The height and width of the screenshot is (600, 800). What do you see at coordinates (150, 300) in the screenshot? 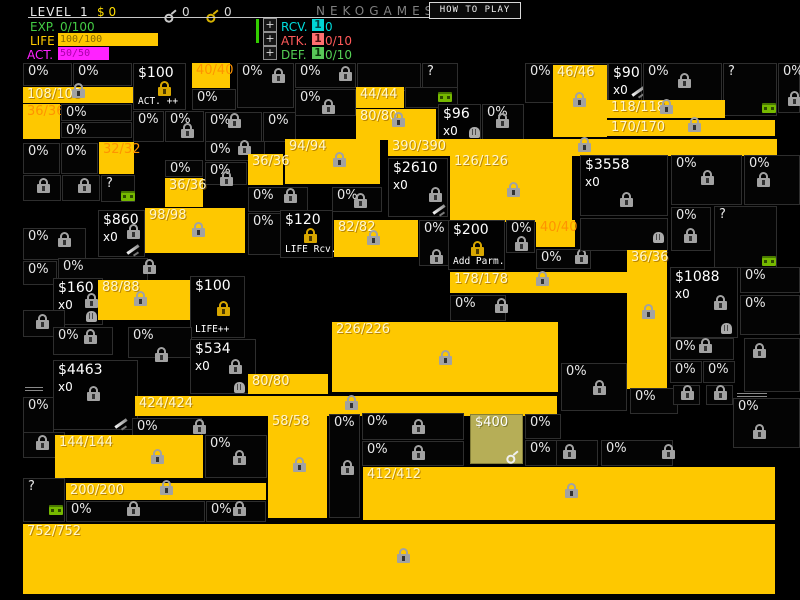
I see `param-cell: 88/88` at bounding box center [150, 300].